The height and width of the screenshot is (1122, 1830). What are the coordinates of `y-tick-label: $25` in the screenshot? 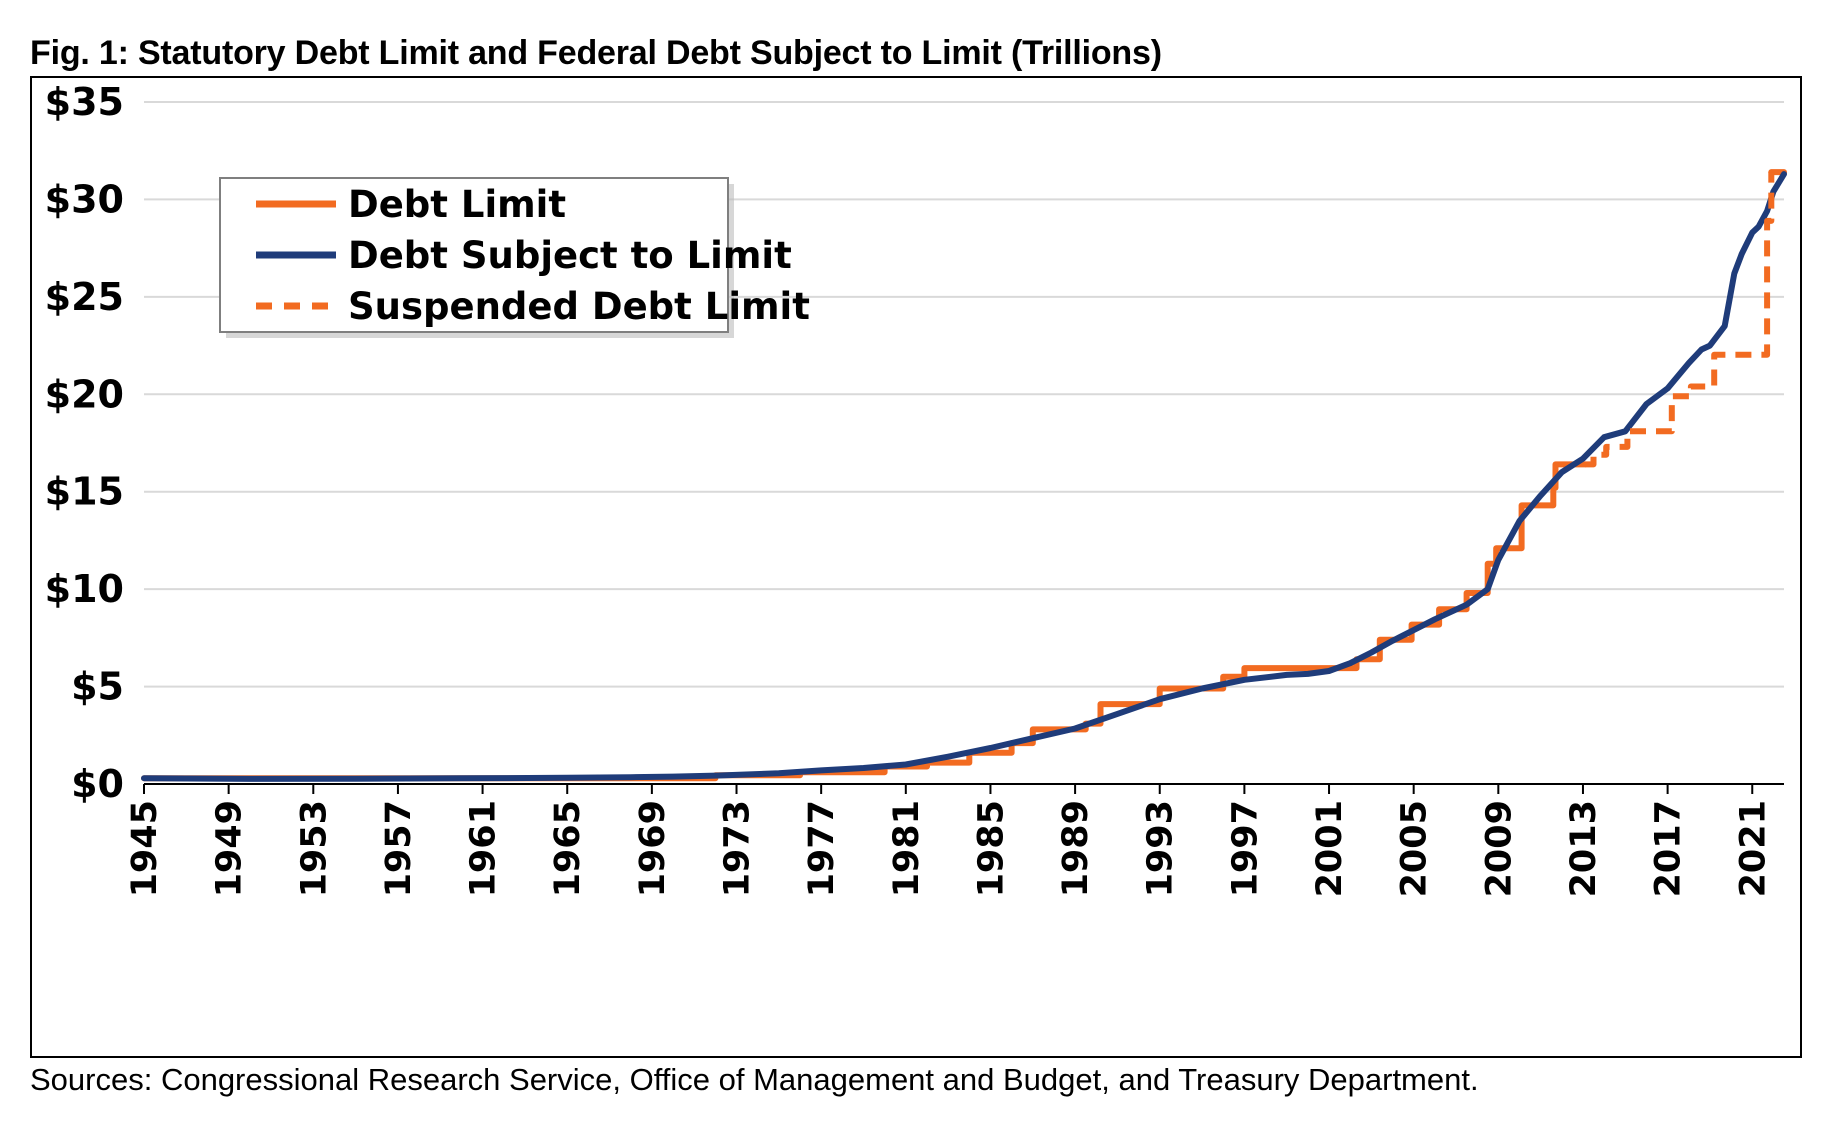 It's located at (84, 297).